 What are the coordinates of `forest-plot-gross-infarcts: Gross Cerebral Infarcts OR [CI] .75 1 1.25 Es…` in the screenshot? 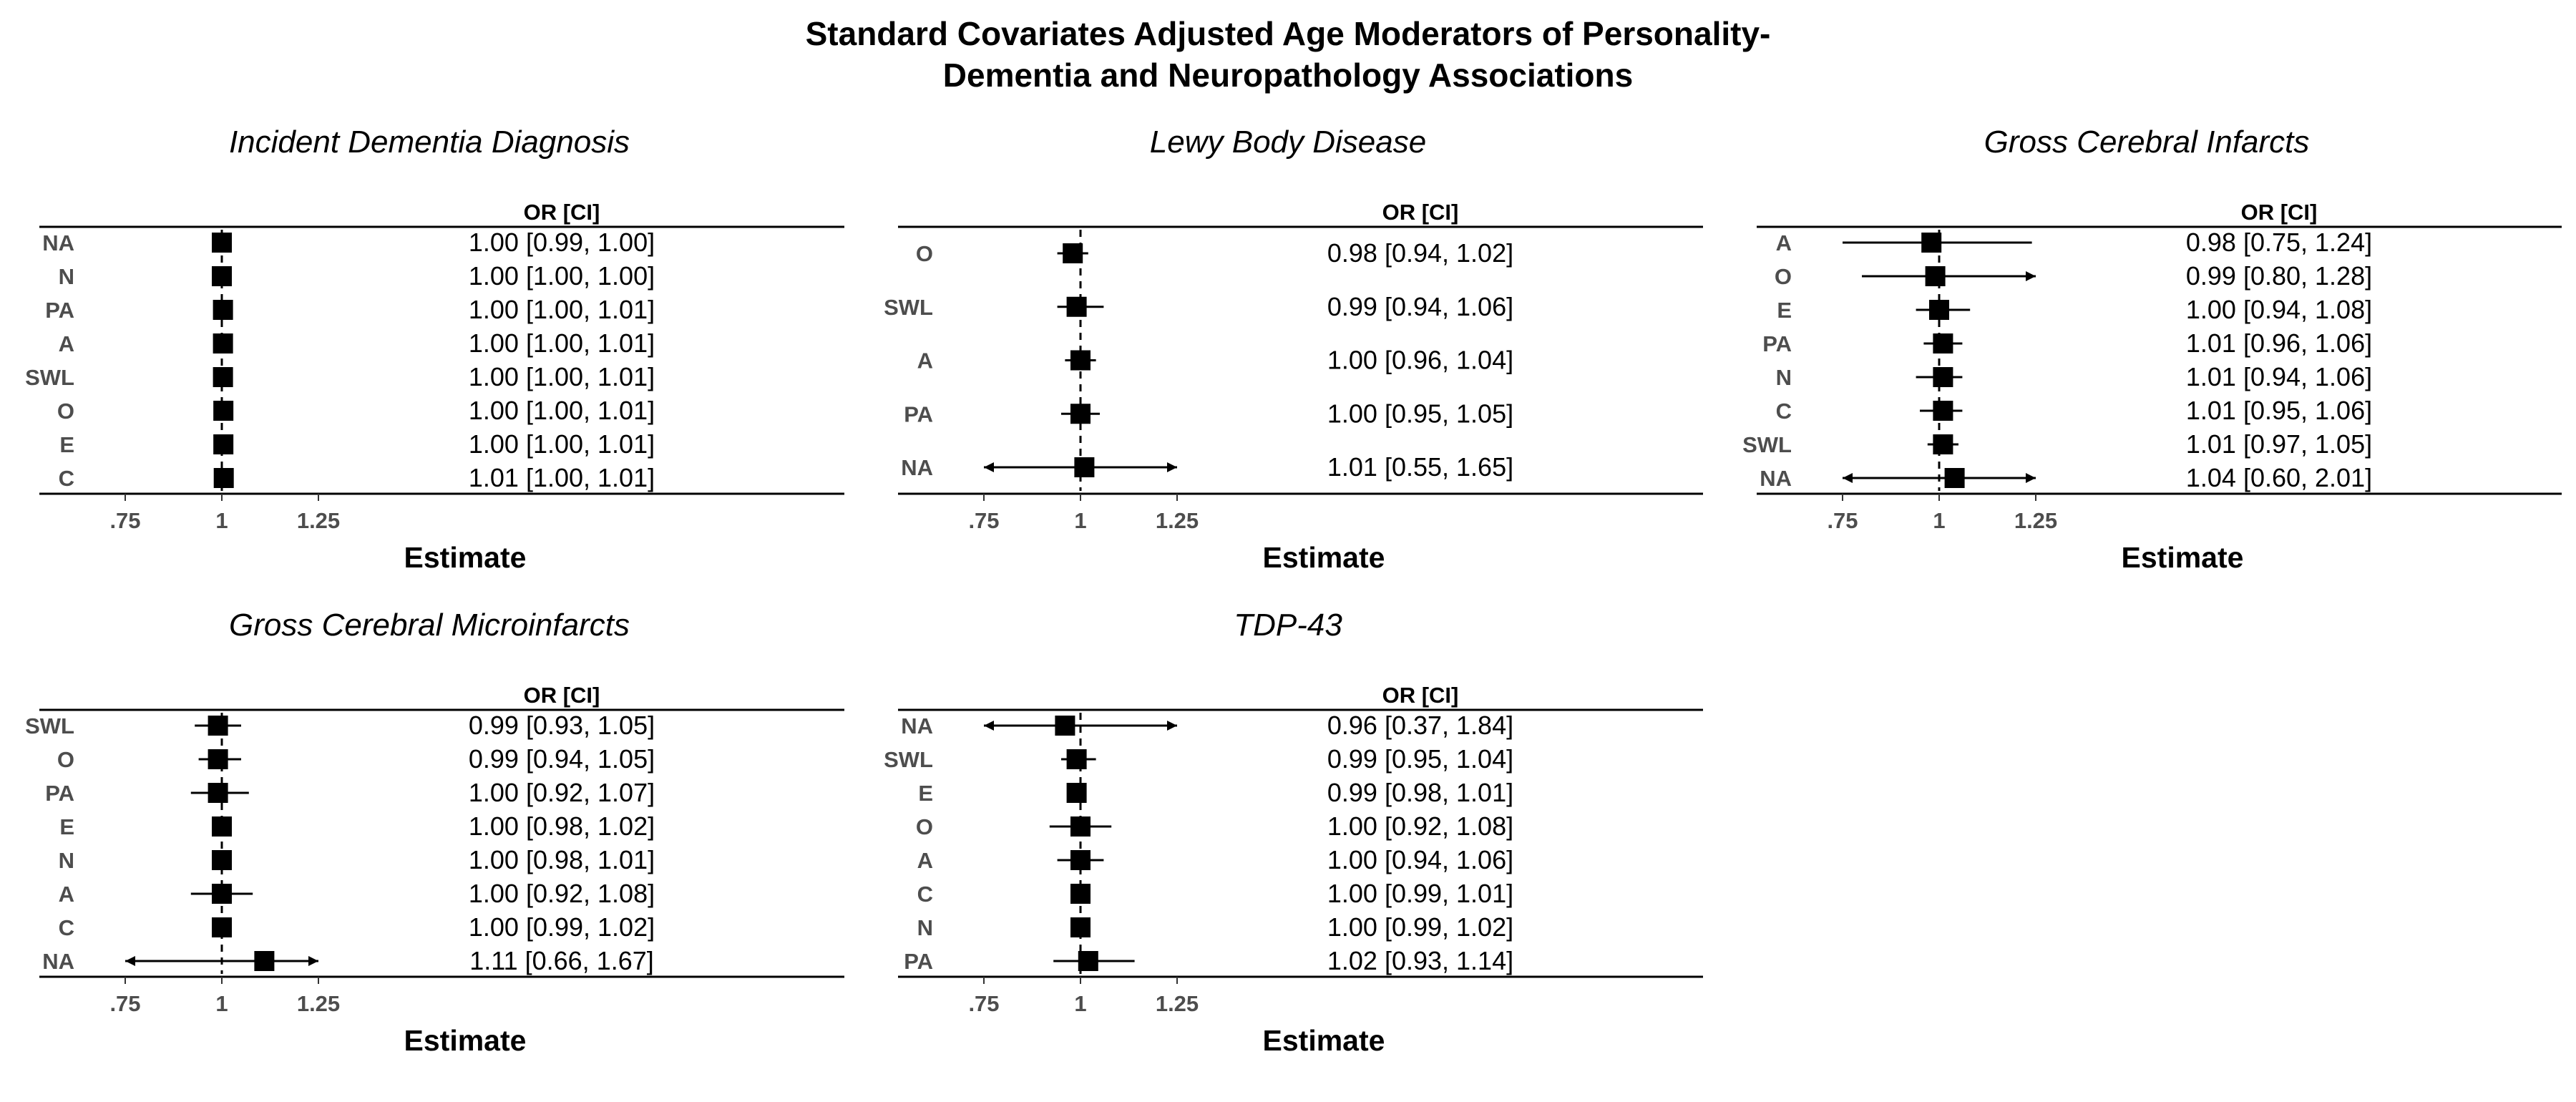 It's located at (2152, 349).